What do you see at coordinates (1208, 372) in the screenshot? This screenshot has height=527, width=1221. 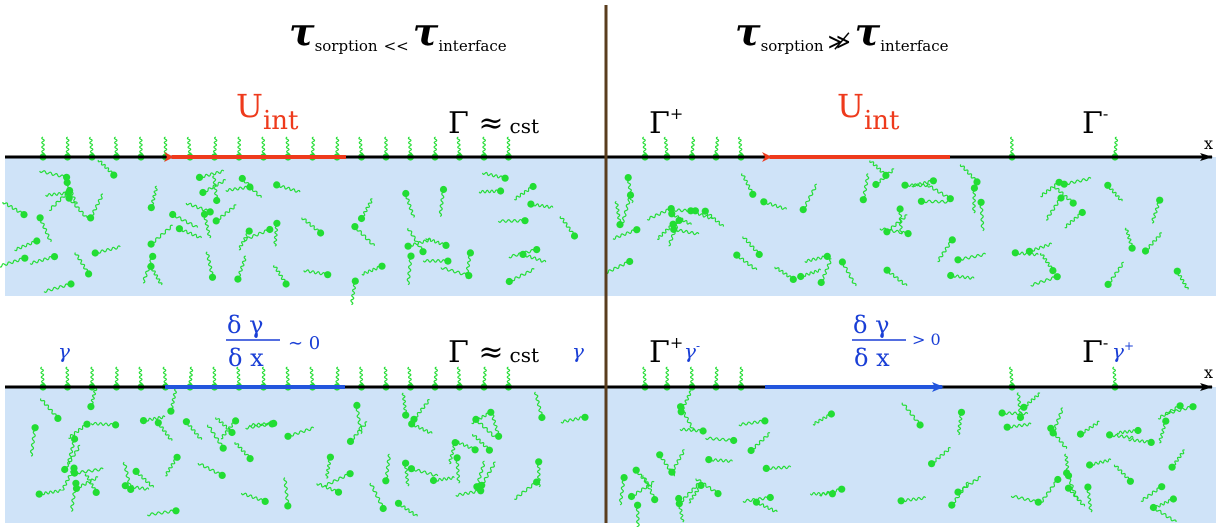 I see `axis-label-bottom: x` at bounding box center [1208, 372].